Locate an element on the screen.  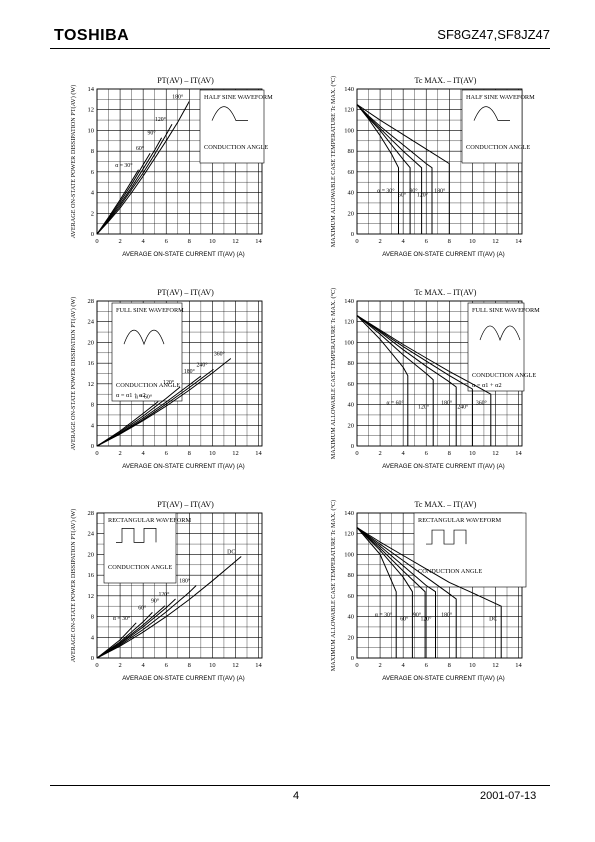
series-label: 240° is located at coordinates (203, 364).